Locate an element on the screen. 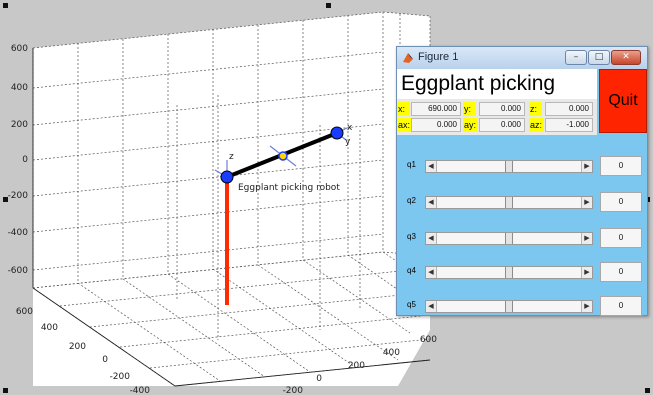 Image resolution: width=653 pixels, height=395 pixels. joint-row-q1: q1 ◀ ▶ 0 is located at coordinates (523, 166).